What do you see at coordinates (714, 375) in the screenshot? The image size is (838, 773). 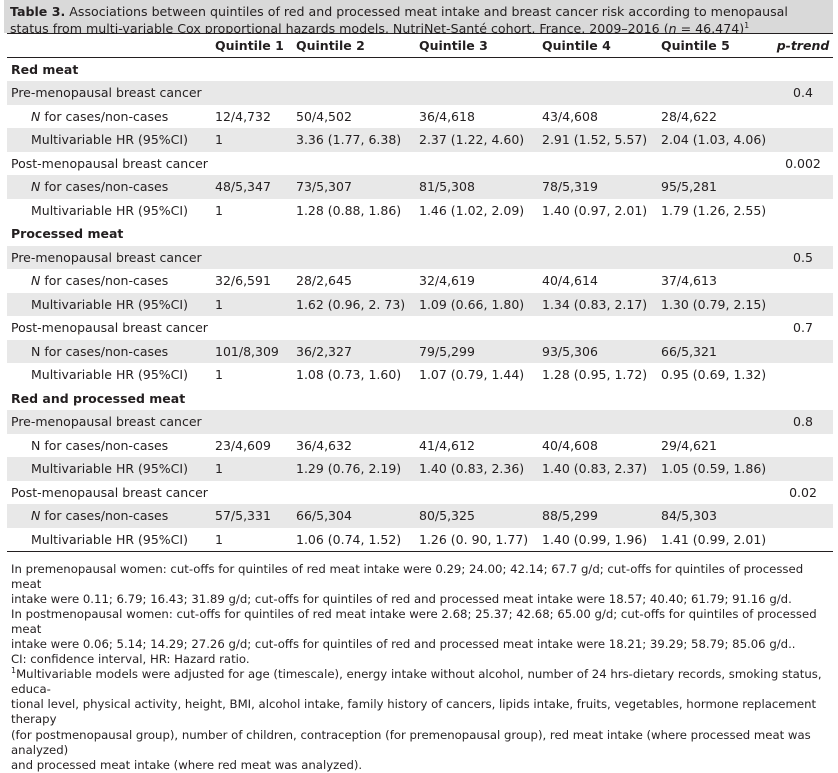 I see `cell-quintile-5: 0.95 (0.69, 1.32)` at bounding box center [714, 375].